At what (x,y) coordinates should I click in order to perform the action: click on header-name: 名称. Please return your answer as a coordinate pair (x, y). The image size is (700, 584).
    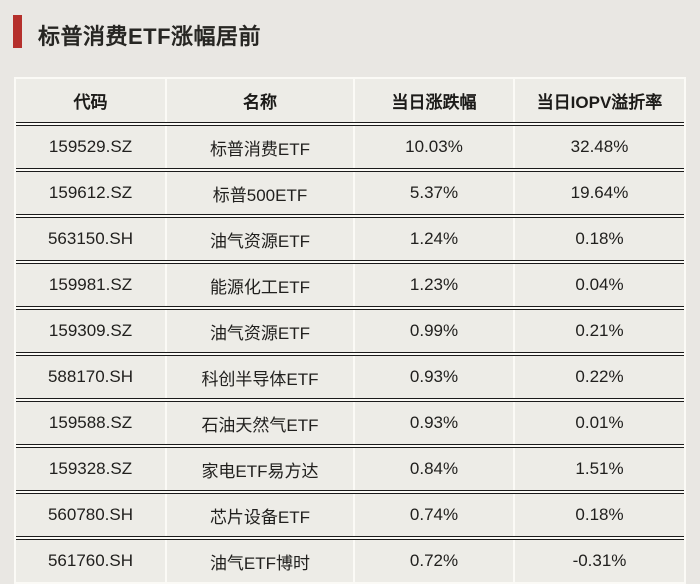
    Looking at the image, I should click on (260, 100).